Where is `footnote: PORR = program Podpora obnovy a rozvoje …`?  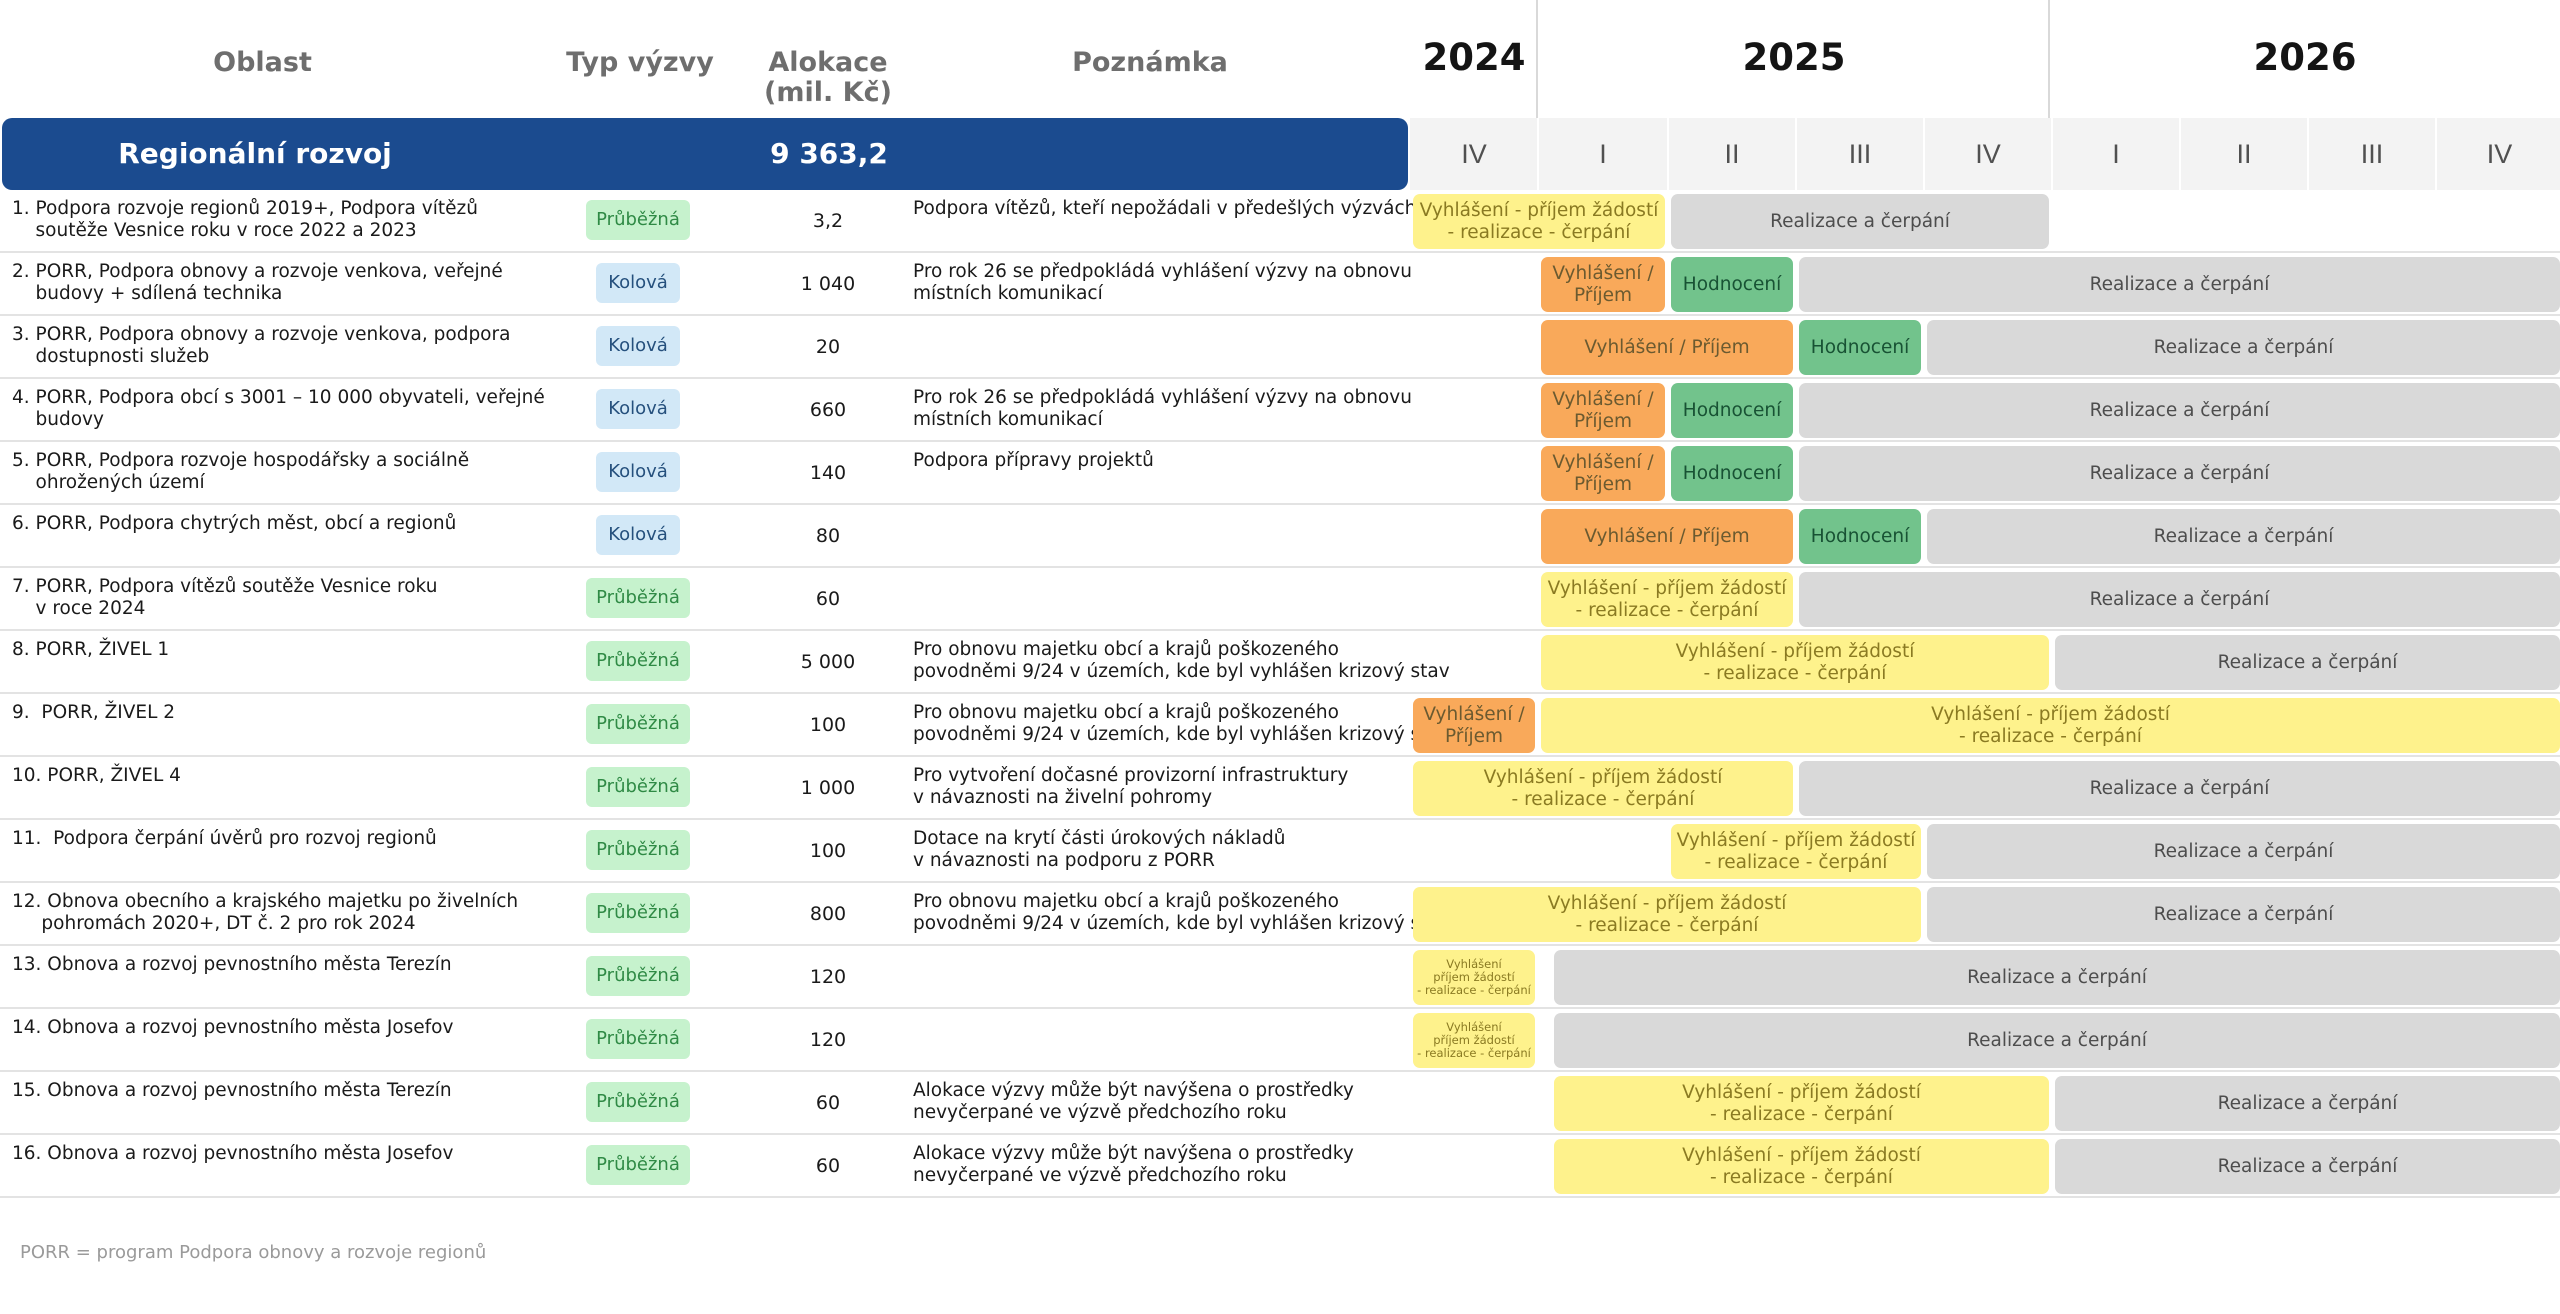 footnote: PORR = program Podpora obnovy a rozvoje … is located at coordinates (253, 1252).